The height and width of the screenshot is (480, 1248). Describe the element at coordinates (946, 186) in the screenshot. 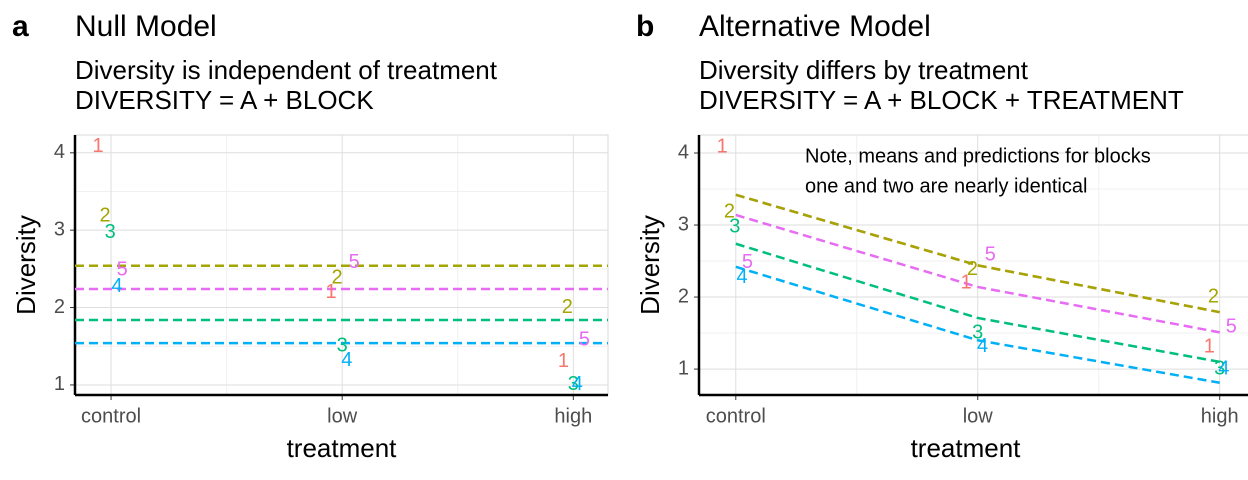

I see `annotation: one and two are nearly identical` at that location.